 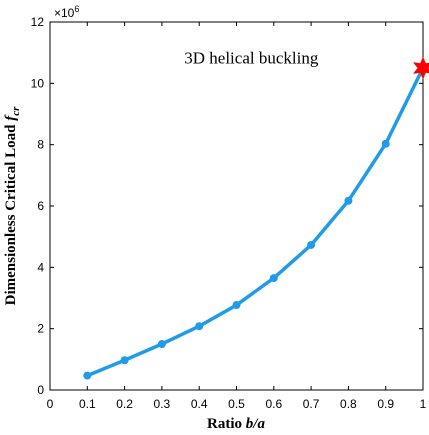 What do you see at coordinates (12, 205) in the screenshot?
I see `y-axis-title: Dimensionless Critical Load fcr` at bounding box center [12, 205].